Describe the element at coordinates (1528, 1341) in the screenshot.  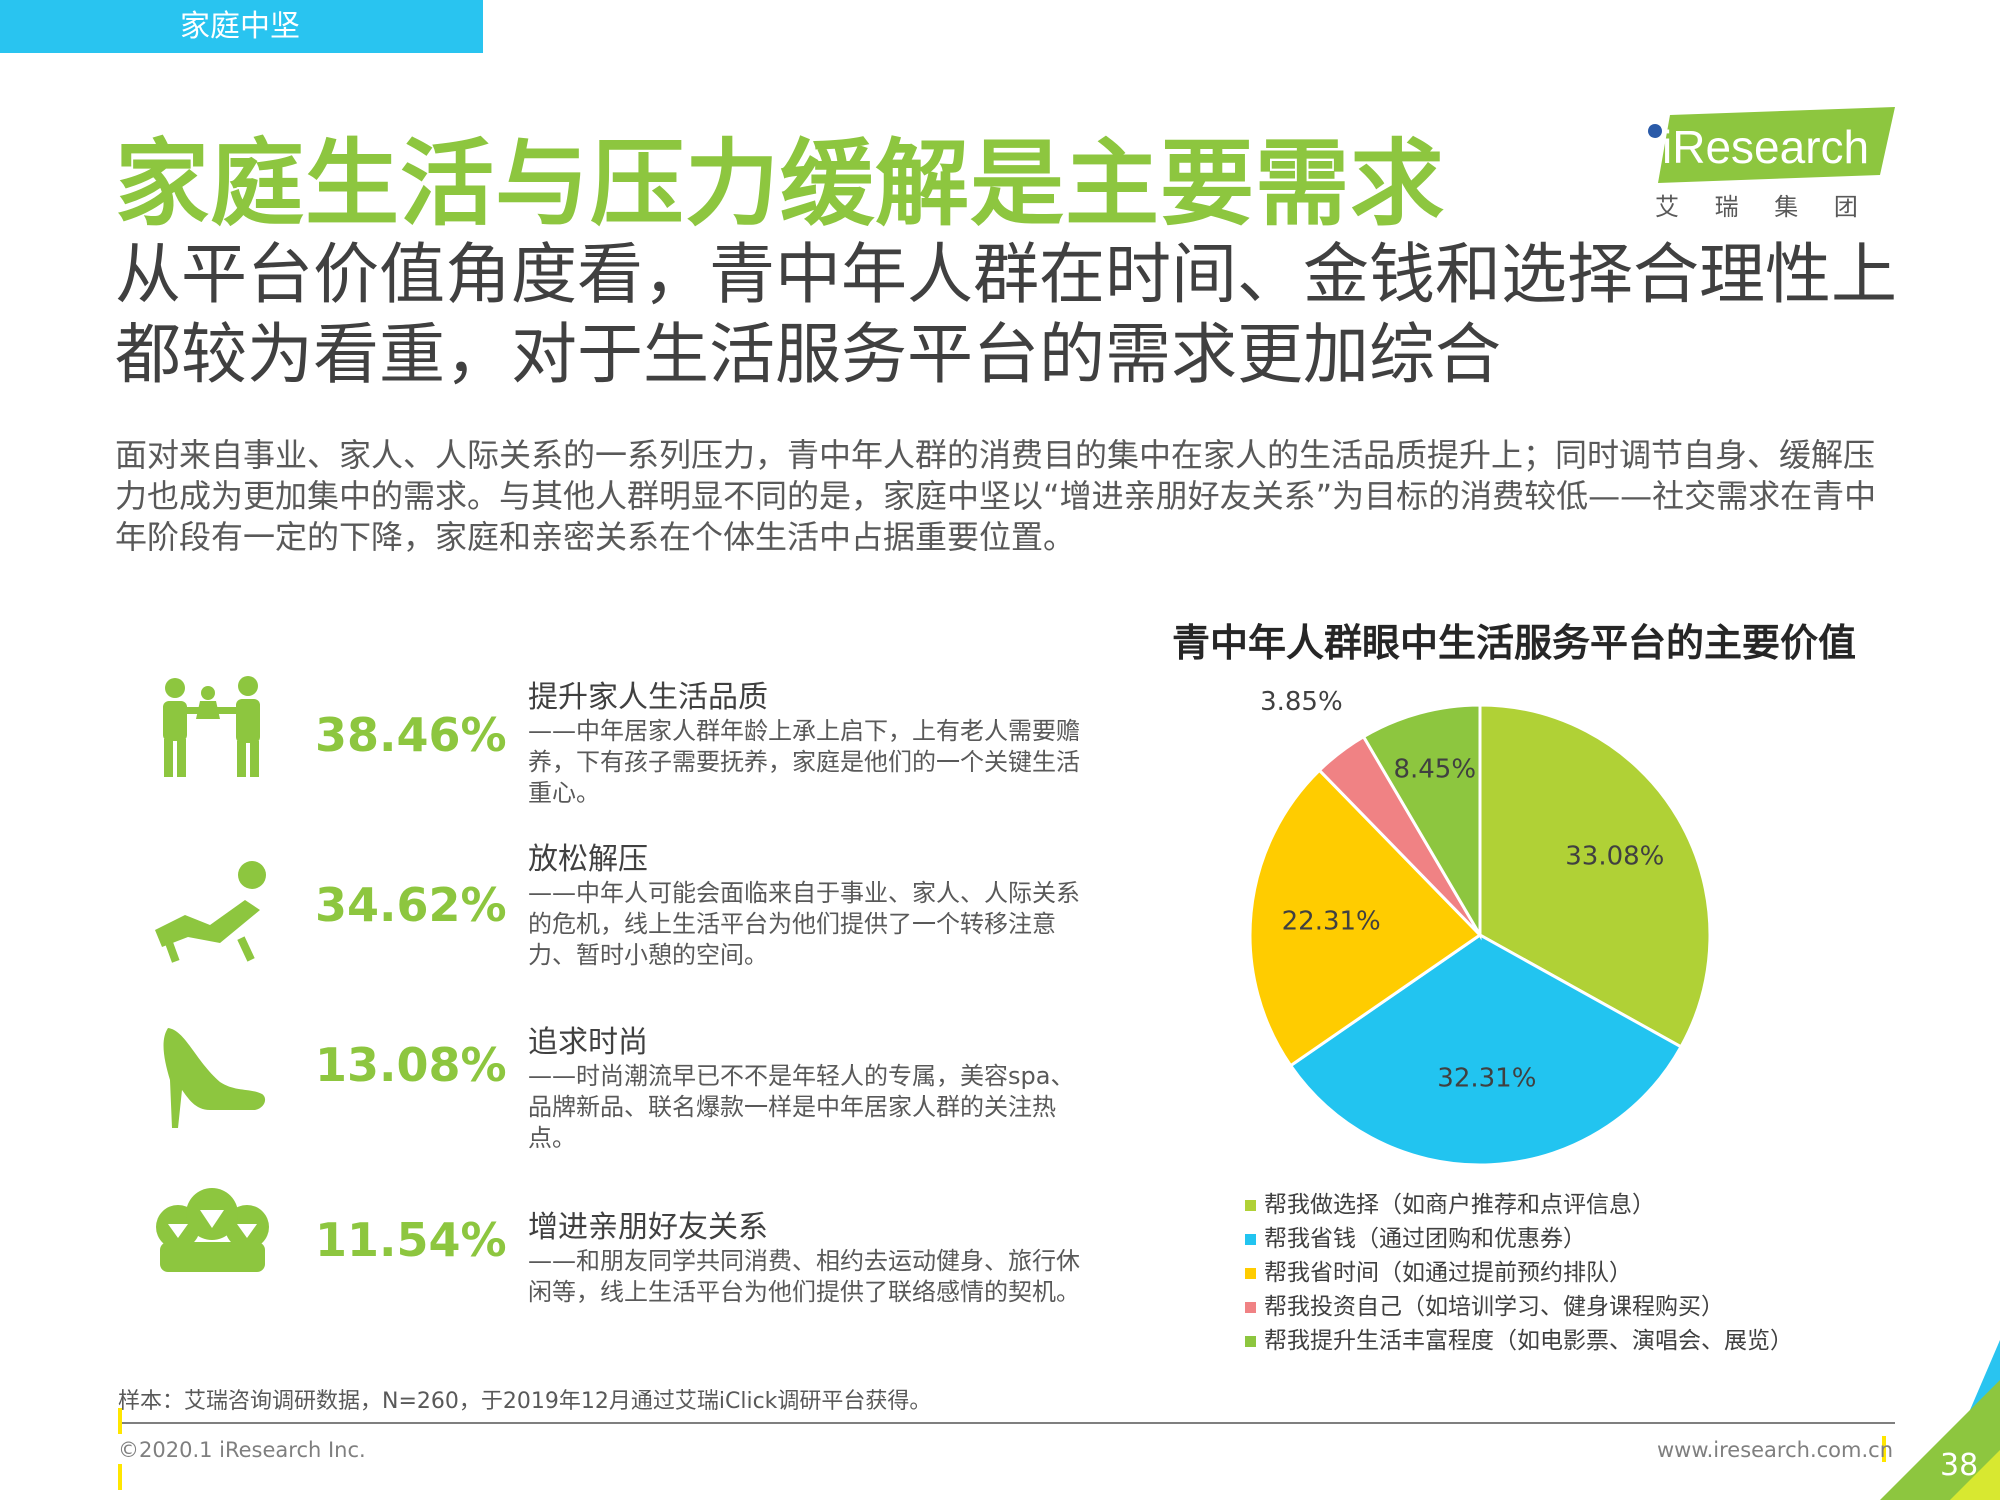
I see `legend-label: 帮我提升生活丰富程度（如电影票、演唱会、展览）` at that location.